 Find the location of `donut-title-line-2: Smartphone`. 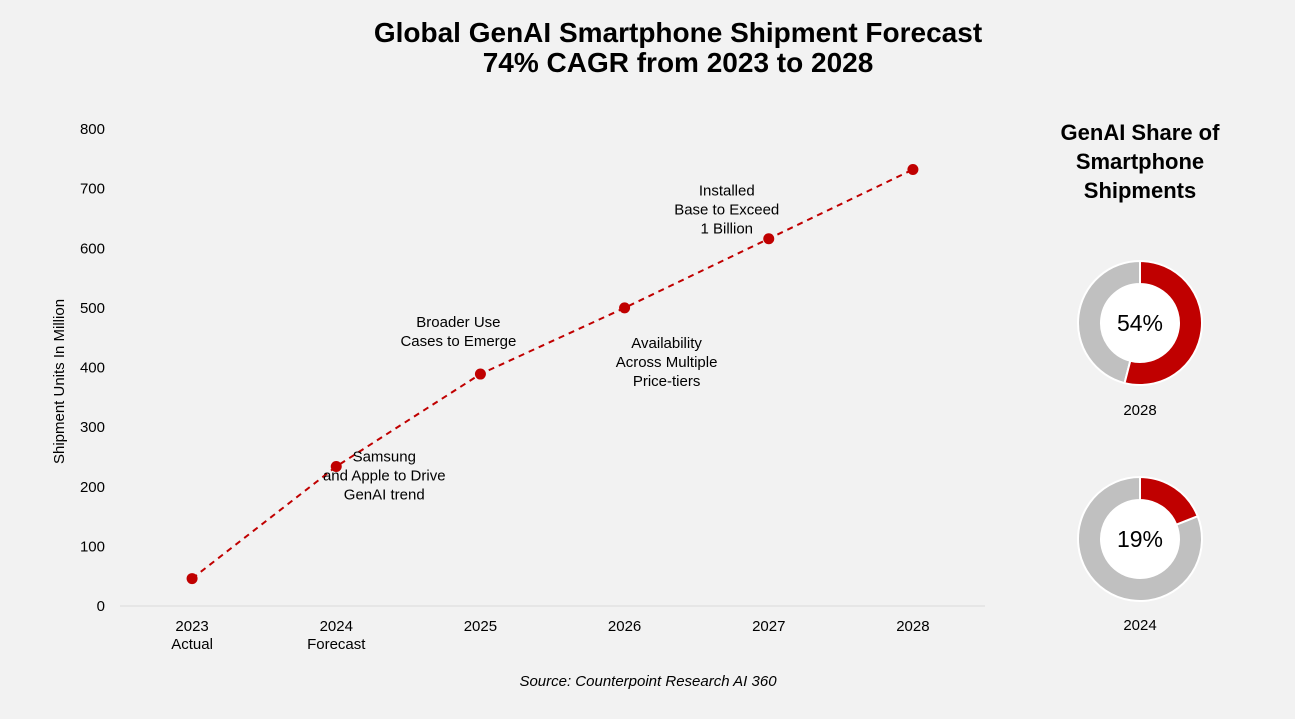

donut-title-line-2: Smartphone is located at coordinates (1140, 161).